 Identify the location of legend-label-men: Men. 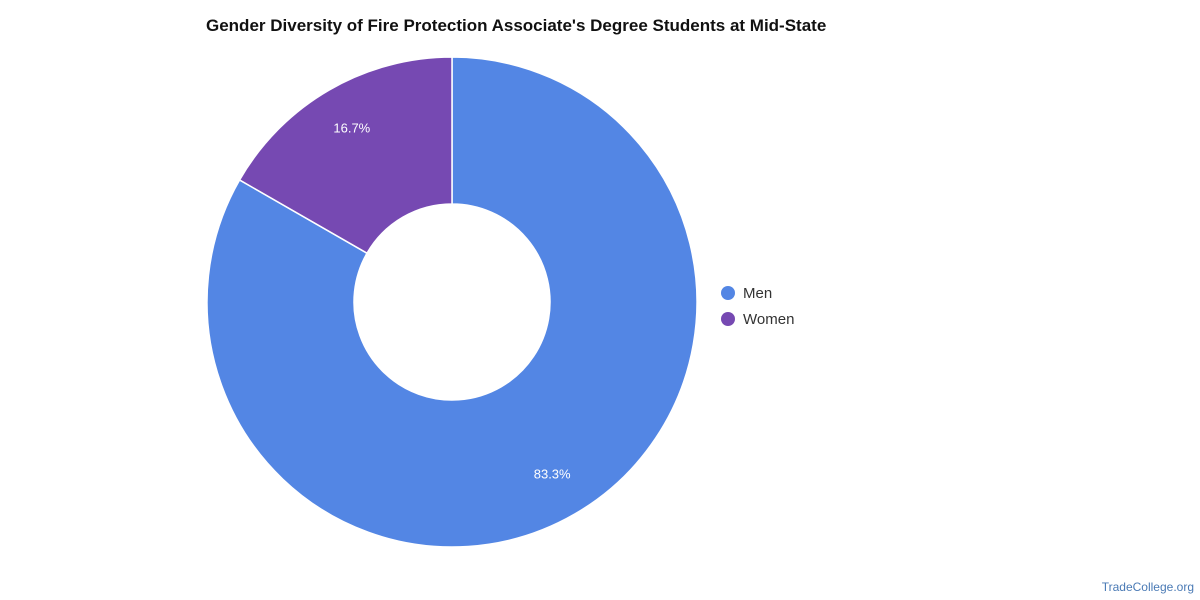
(758, 293).